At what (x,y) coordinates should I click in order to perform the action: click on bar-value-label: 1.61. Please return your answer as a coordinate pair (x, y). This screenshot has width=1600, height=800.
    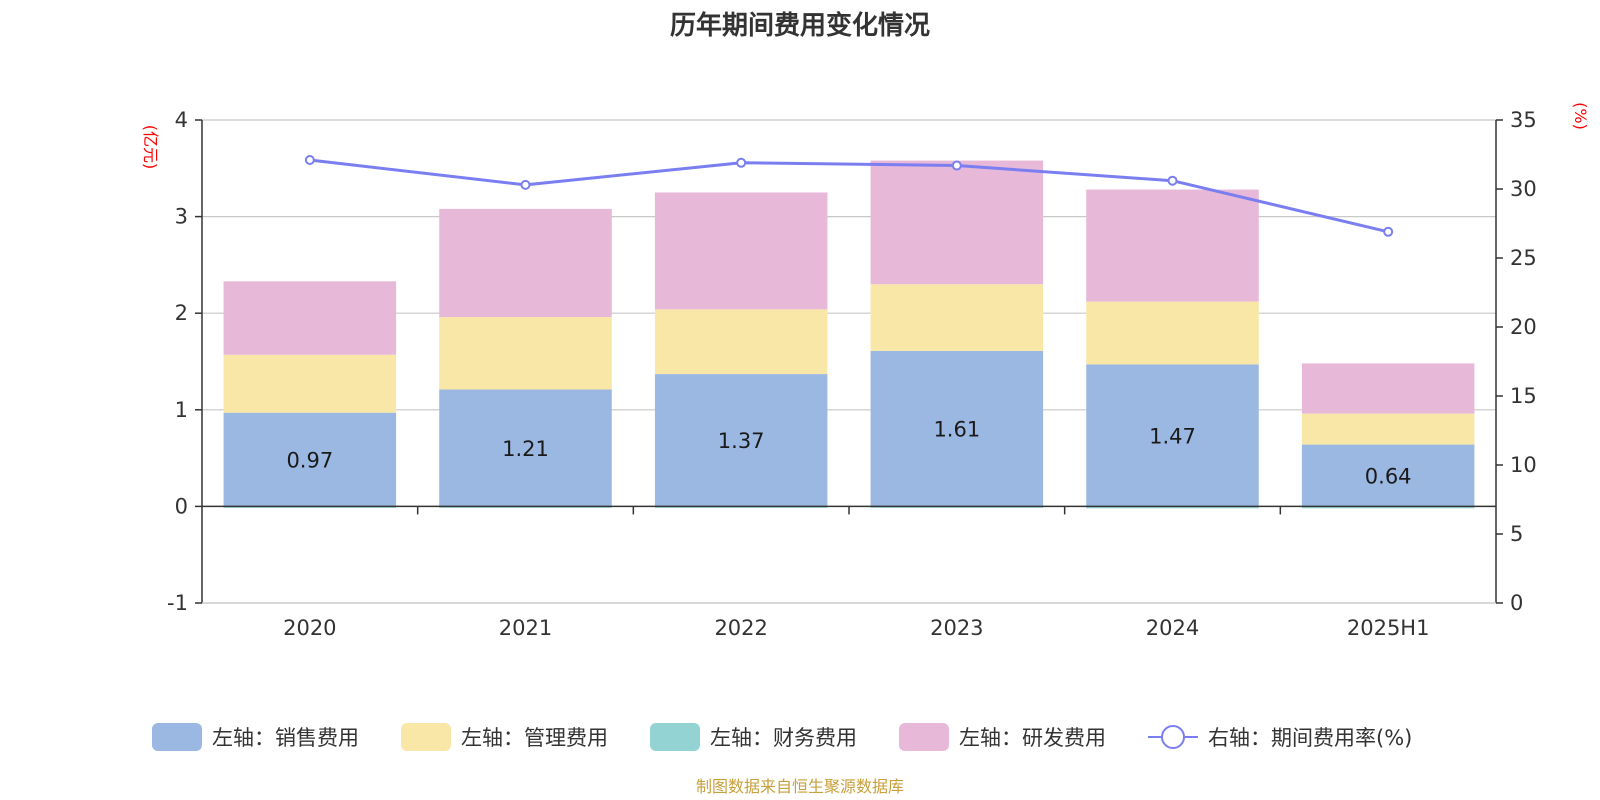
    Looking at the image, I should click on (956, 430).